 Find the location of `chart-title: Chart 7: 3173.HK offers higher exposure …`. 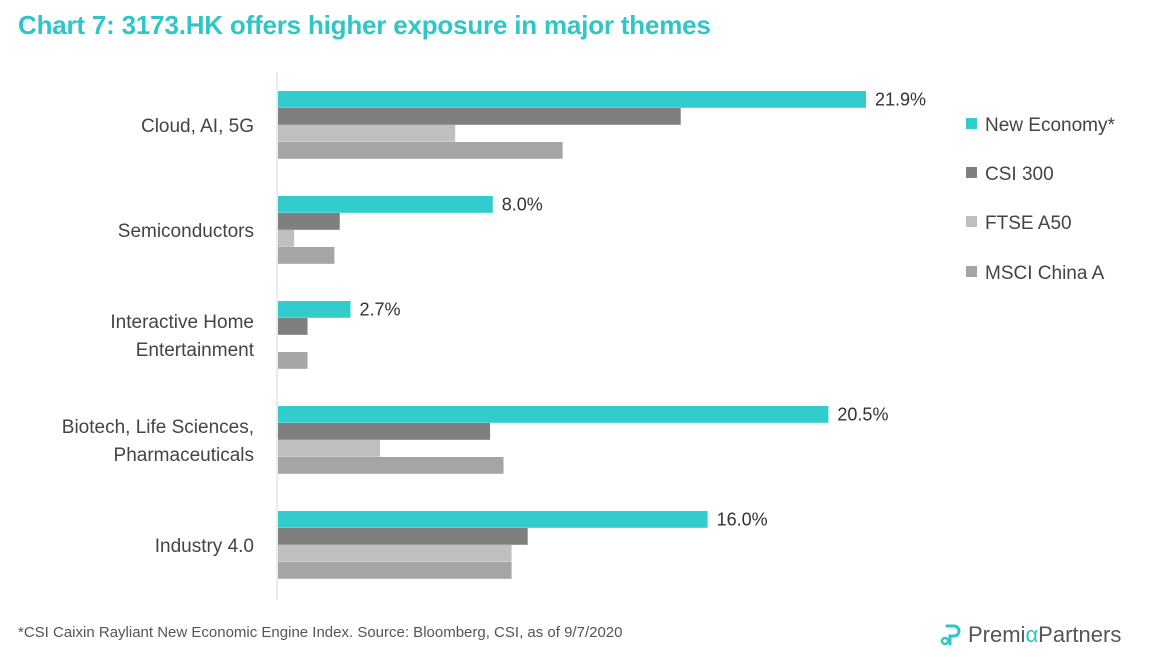

chart-title: Chart 7: 3173.HK offers higher exposure … is located at coordinates (364, 25).